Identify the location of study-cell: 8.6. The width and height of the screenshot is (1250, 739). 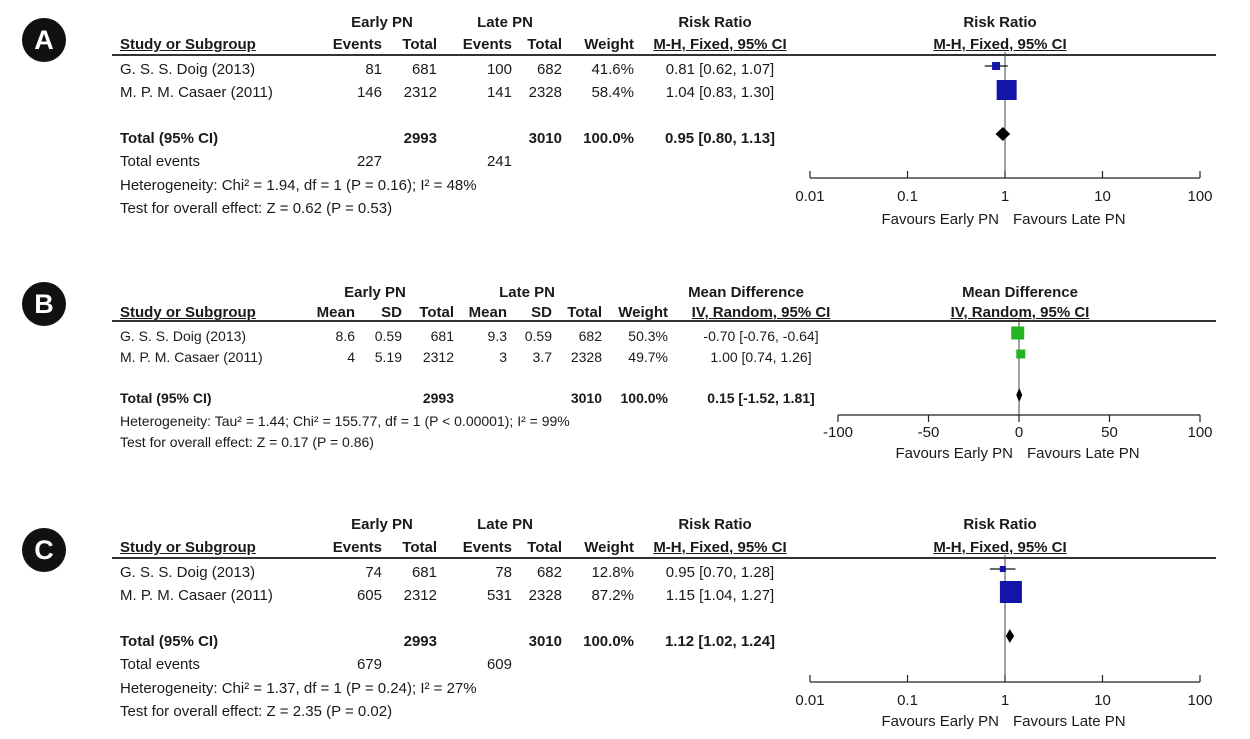
(345, 336).